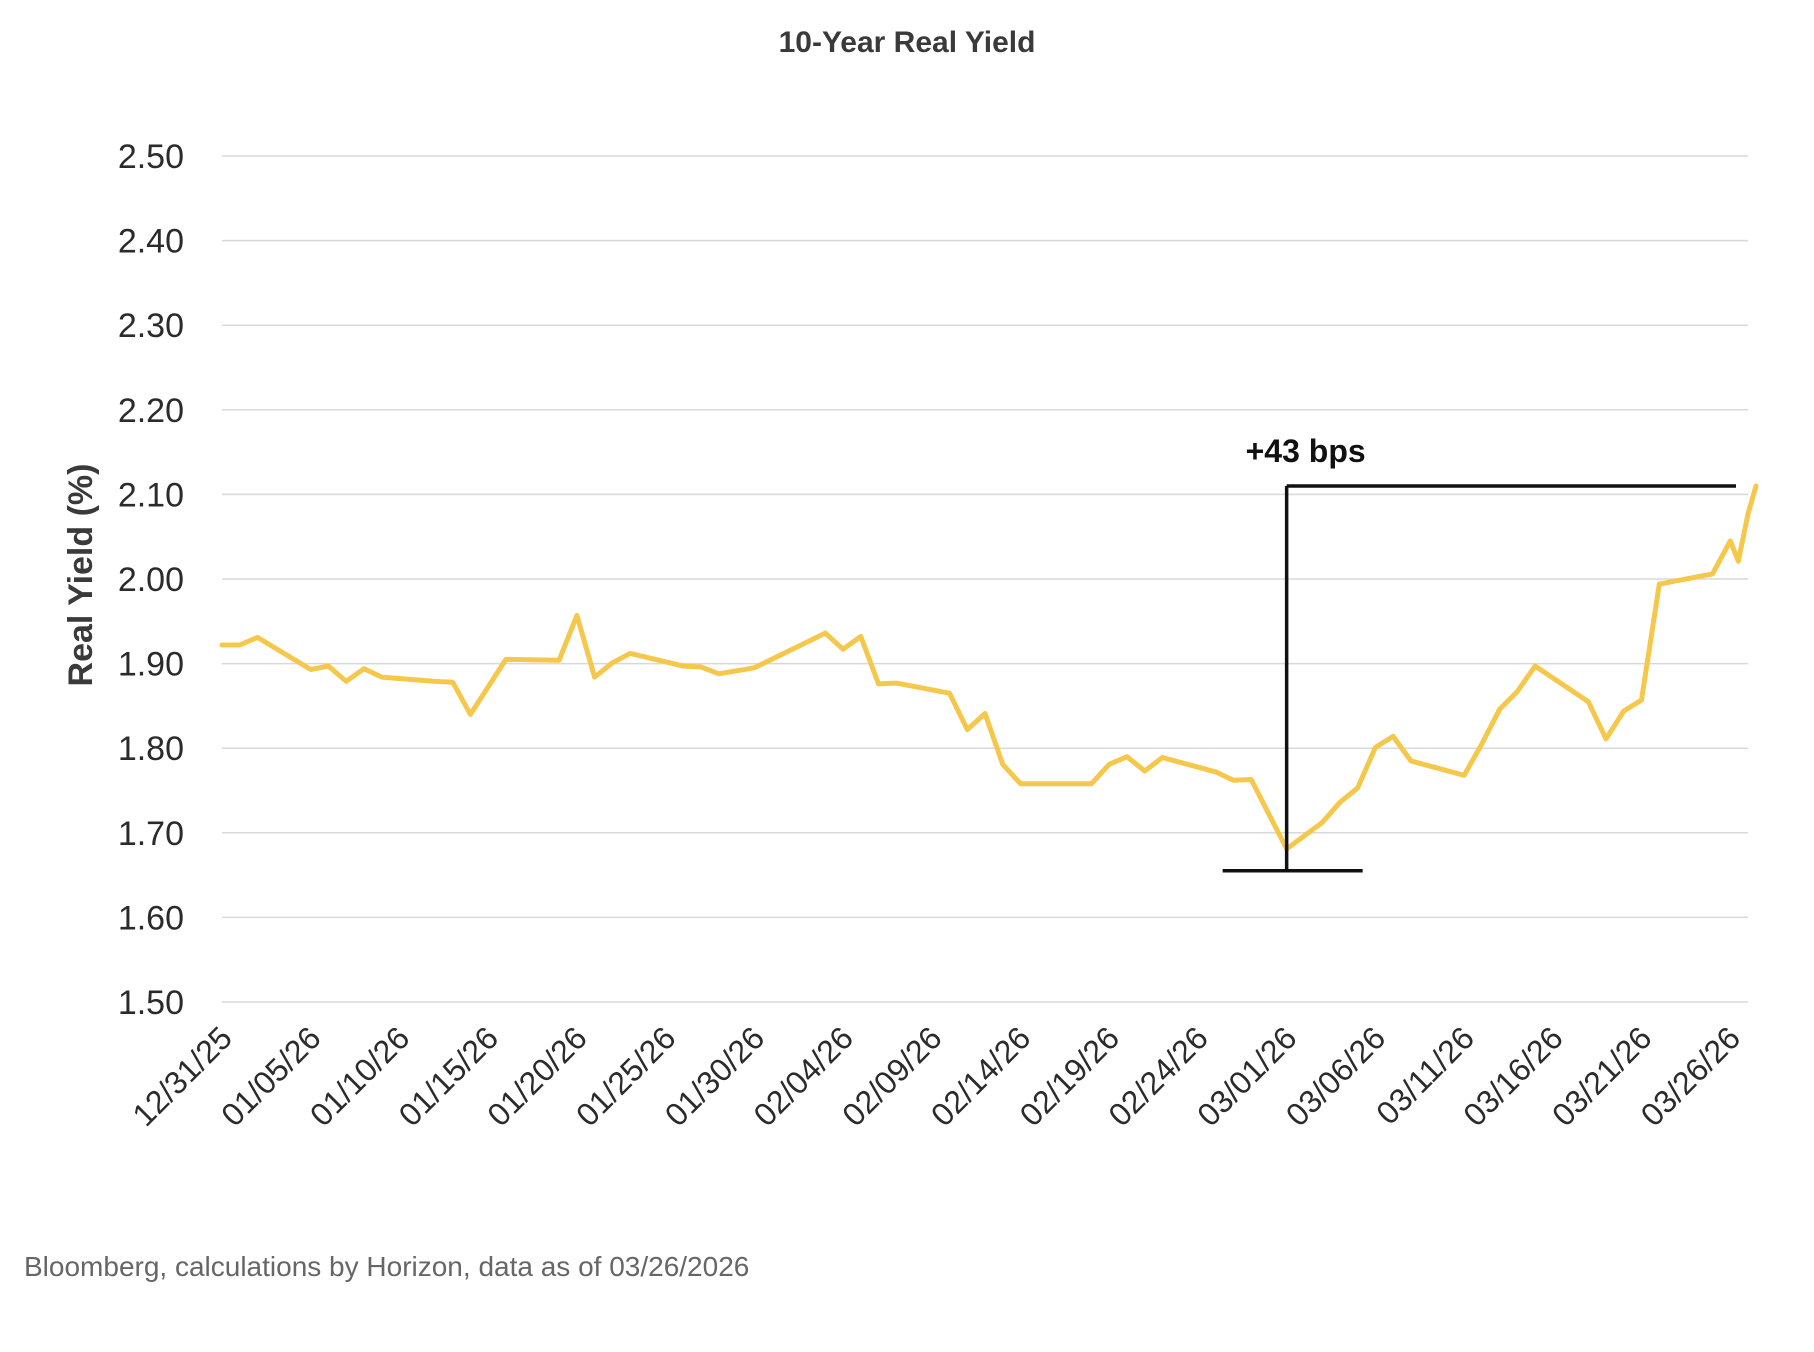 This screenshot has height=1352, width=1814. Describe the element at coordinates (151, 326) in the screenshot. I see `y-tick-label: 2.30` at that location.